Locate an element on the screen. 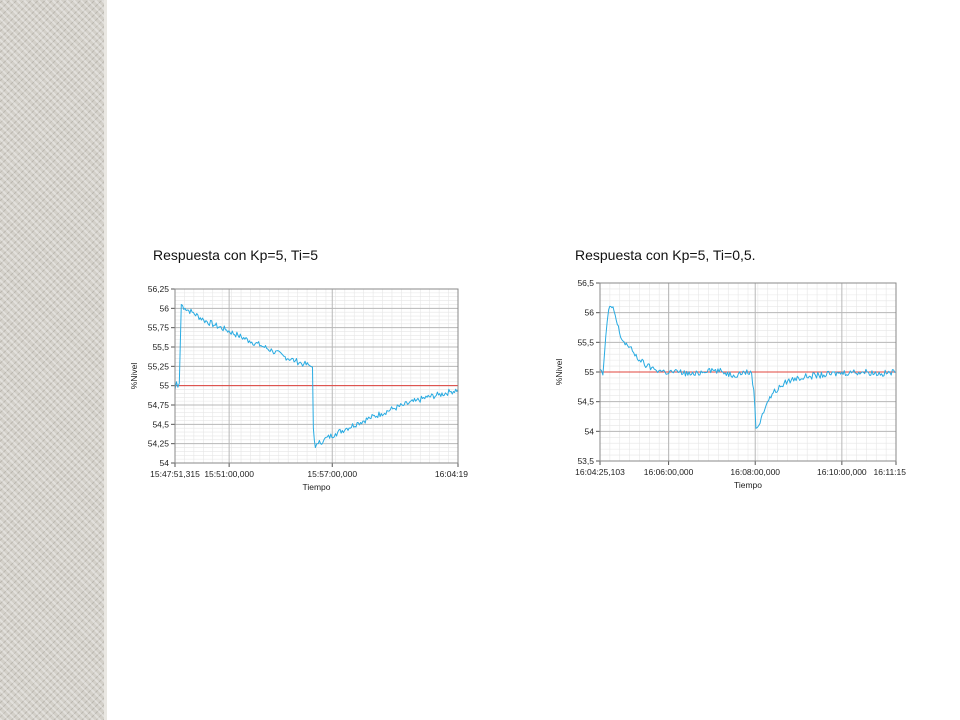  y-tick-label: 56,5 is located at coordinates (585, 283).